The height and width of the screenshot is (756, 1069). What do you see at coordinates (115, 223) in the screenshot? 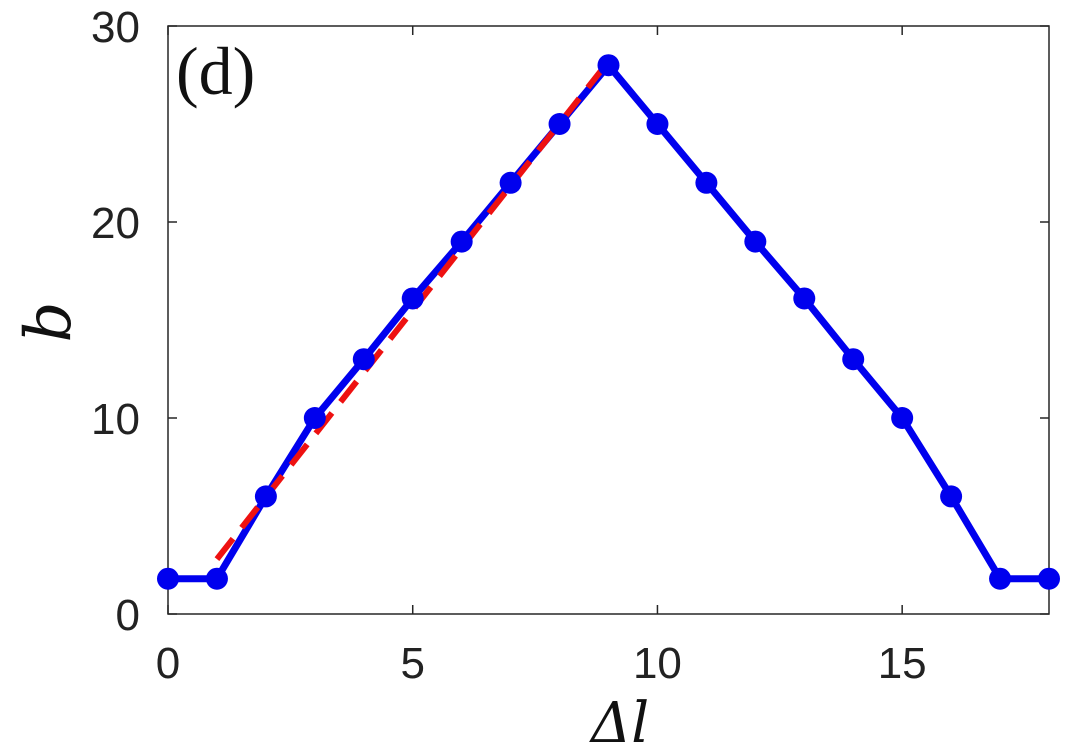
I see `y-tick-label: 20` at bounding box center [115, 223].